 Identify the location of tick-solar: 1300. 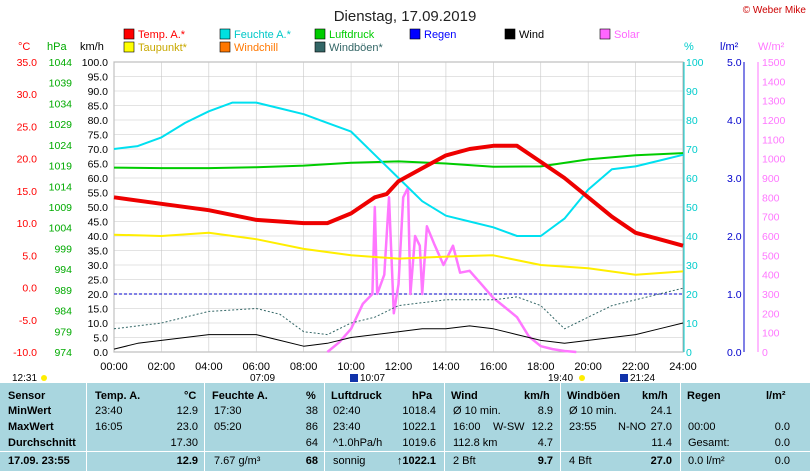
(774, 102).